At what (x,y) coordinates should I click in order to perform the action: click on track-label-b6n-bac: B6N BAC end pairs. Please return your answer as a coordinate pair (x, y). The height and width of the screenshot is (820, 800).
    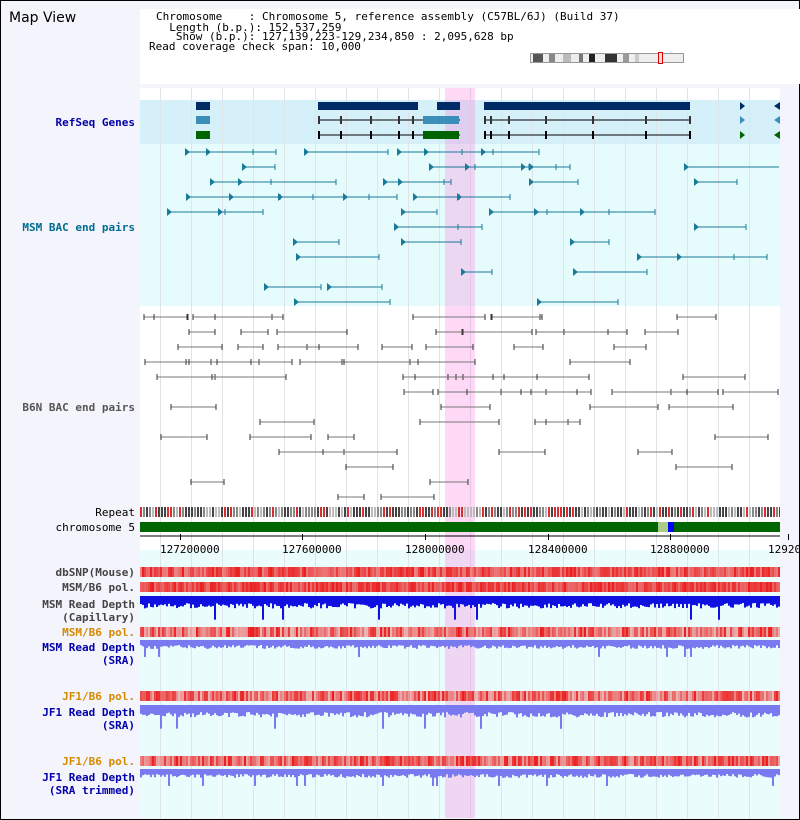
    Looking at the image, I should click on (78, 407).